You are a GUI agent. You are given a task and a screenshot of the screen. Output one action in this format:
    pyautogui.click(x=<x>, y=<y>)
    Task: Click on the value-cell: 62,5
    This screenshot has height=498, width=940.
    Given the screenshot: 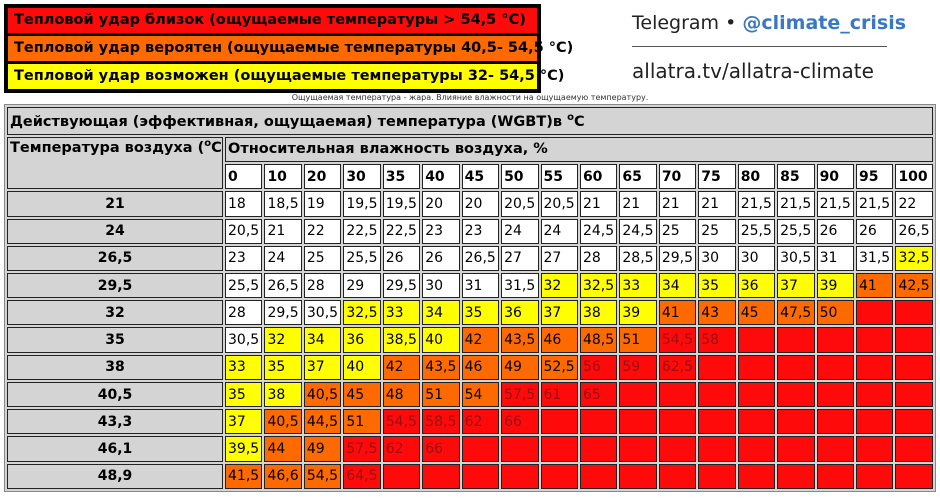 What is the action you would take?
    pyautogui.click(x=677, y=367)
    